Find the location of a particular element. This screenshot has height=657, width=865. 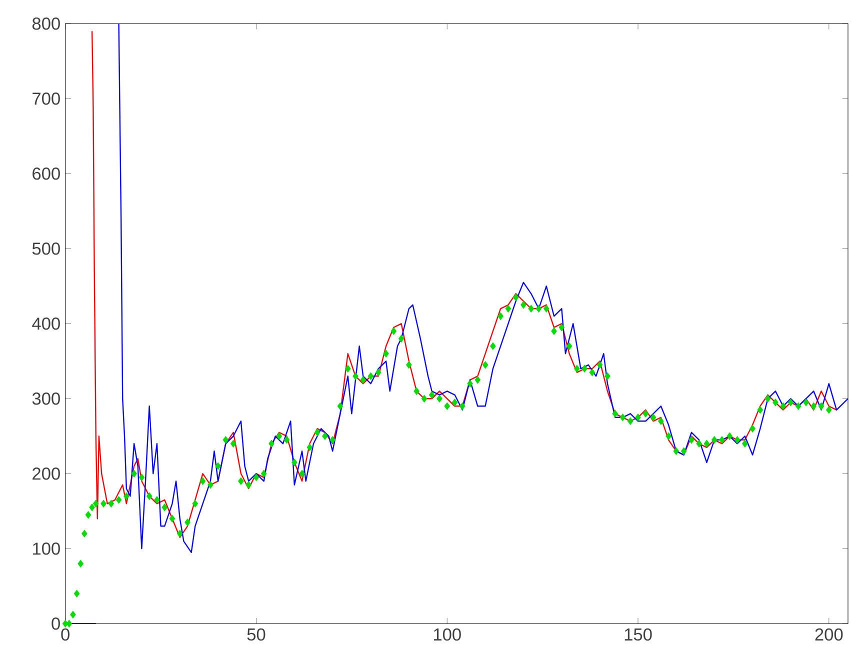

y-tick-label: 400 is located at coordinates (46, 324).